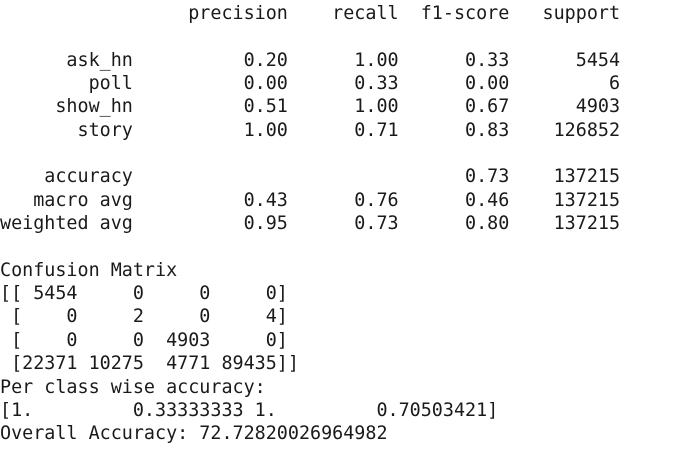  I want to click on report-row-poll: poll 0.00 0.33 0.00 6, so click(310, 84).